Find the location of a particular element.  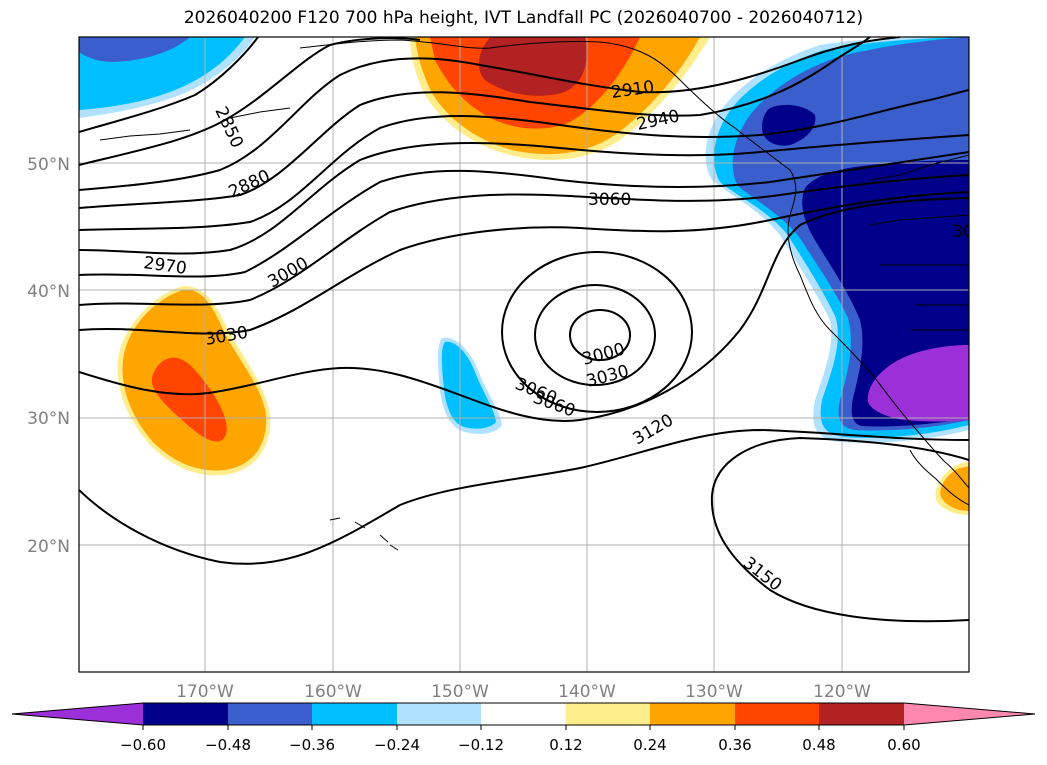

colorbar-tick-label: −0.36 is located at coordinates (312, 745).